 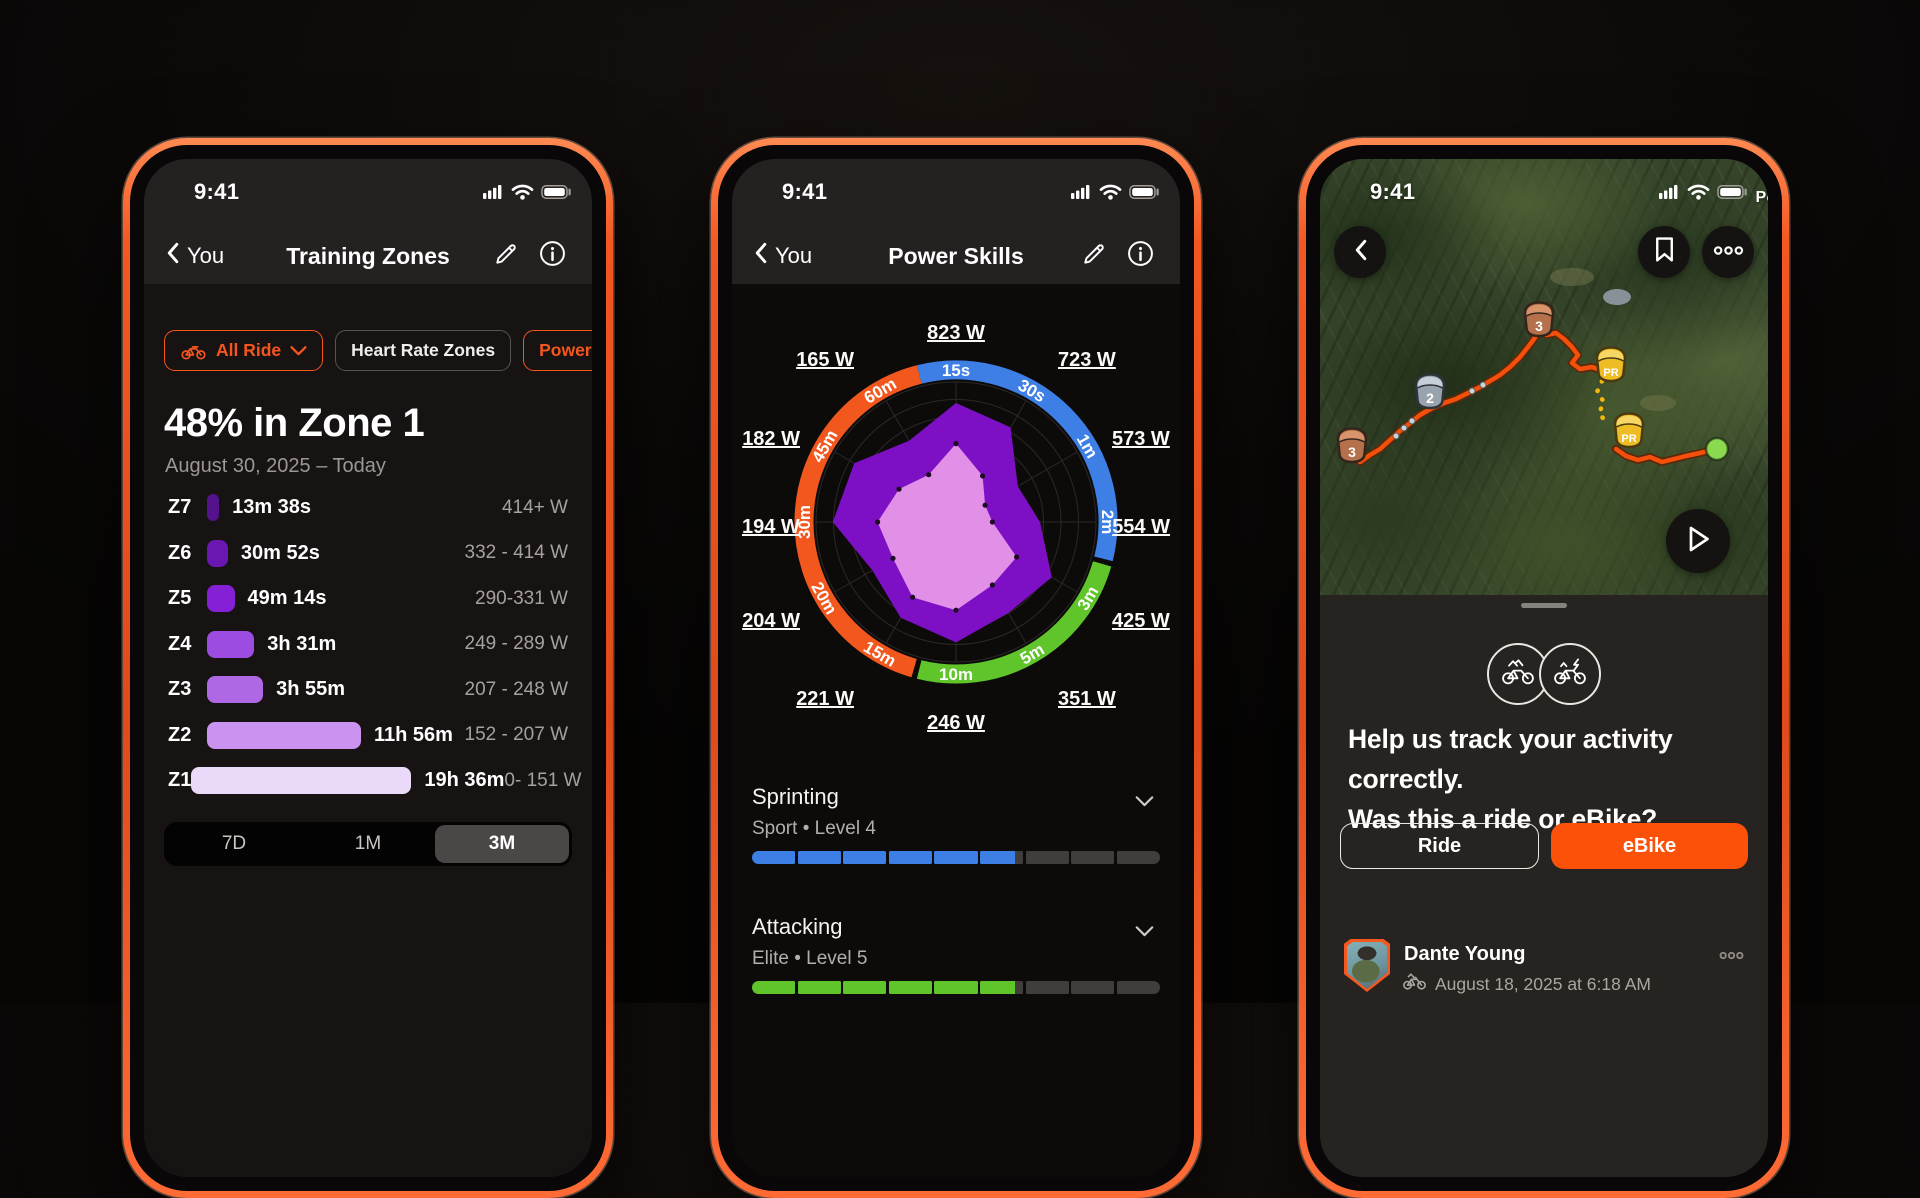 I want to click on svg-text: 351 W, so click(x=1087, y=699).